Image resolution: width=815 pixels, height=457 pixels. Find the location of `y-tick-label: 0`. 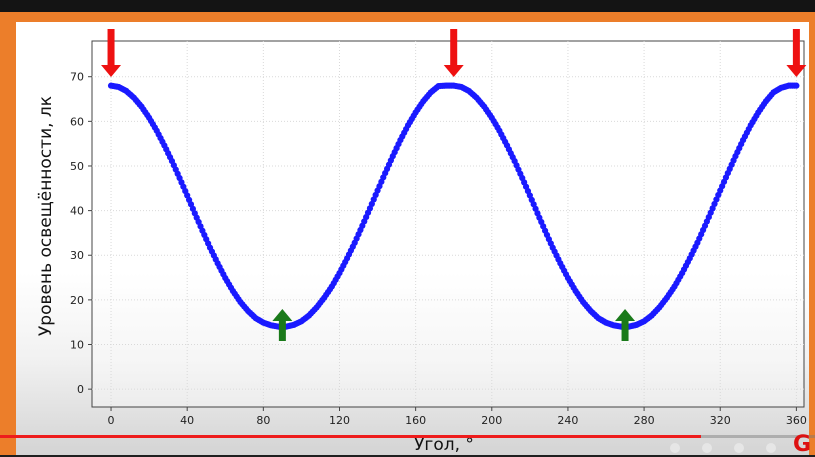

y-tick-label: 0 is located at coordinates (80, 389).